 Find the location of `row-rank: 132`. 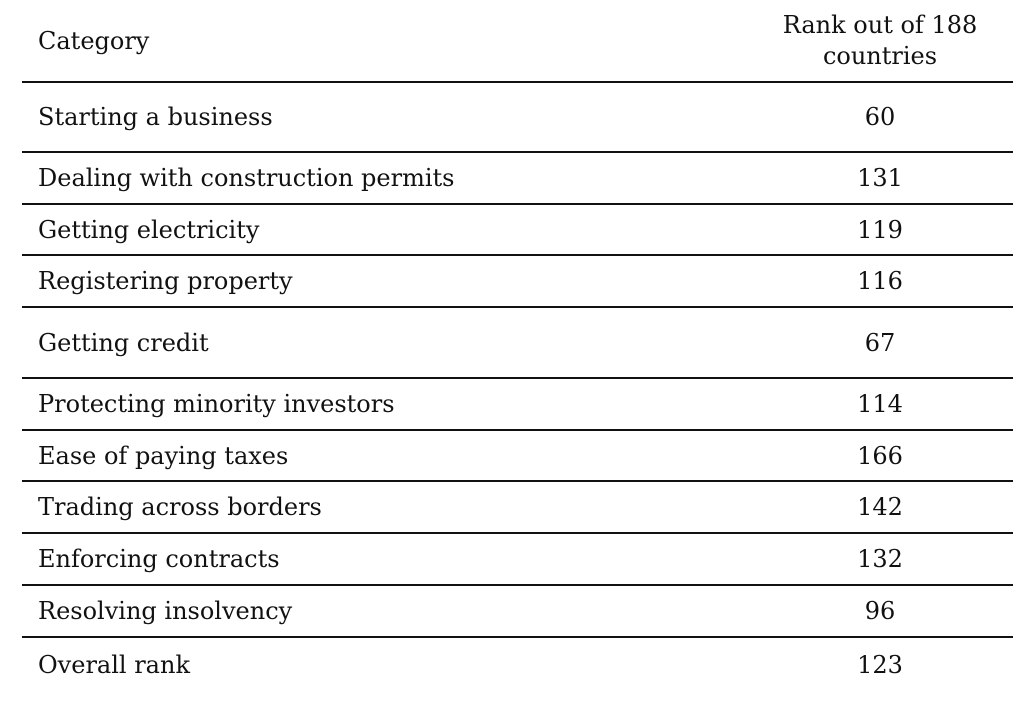

row-rank: 132 is located at coordinates (880, 559).